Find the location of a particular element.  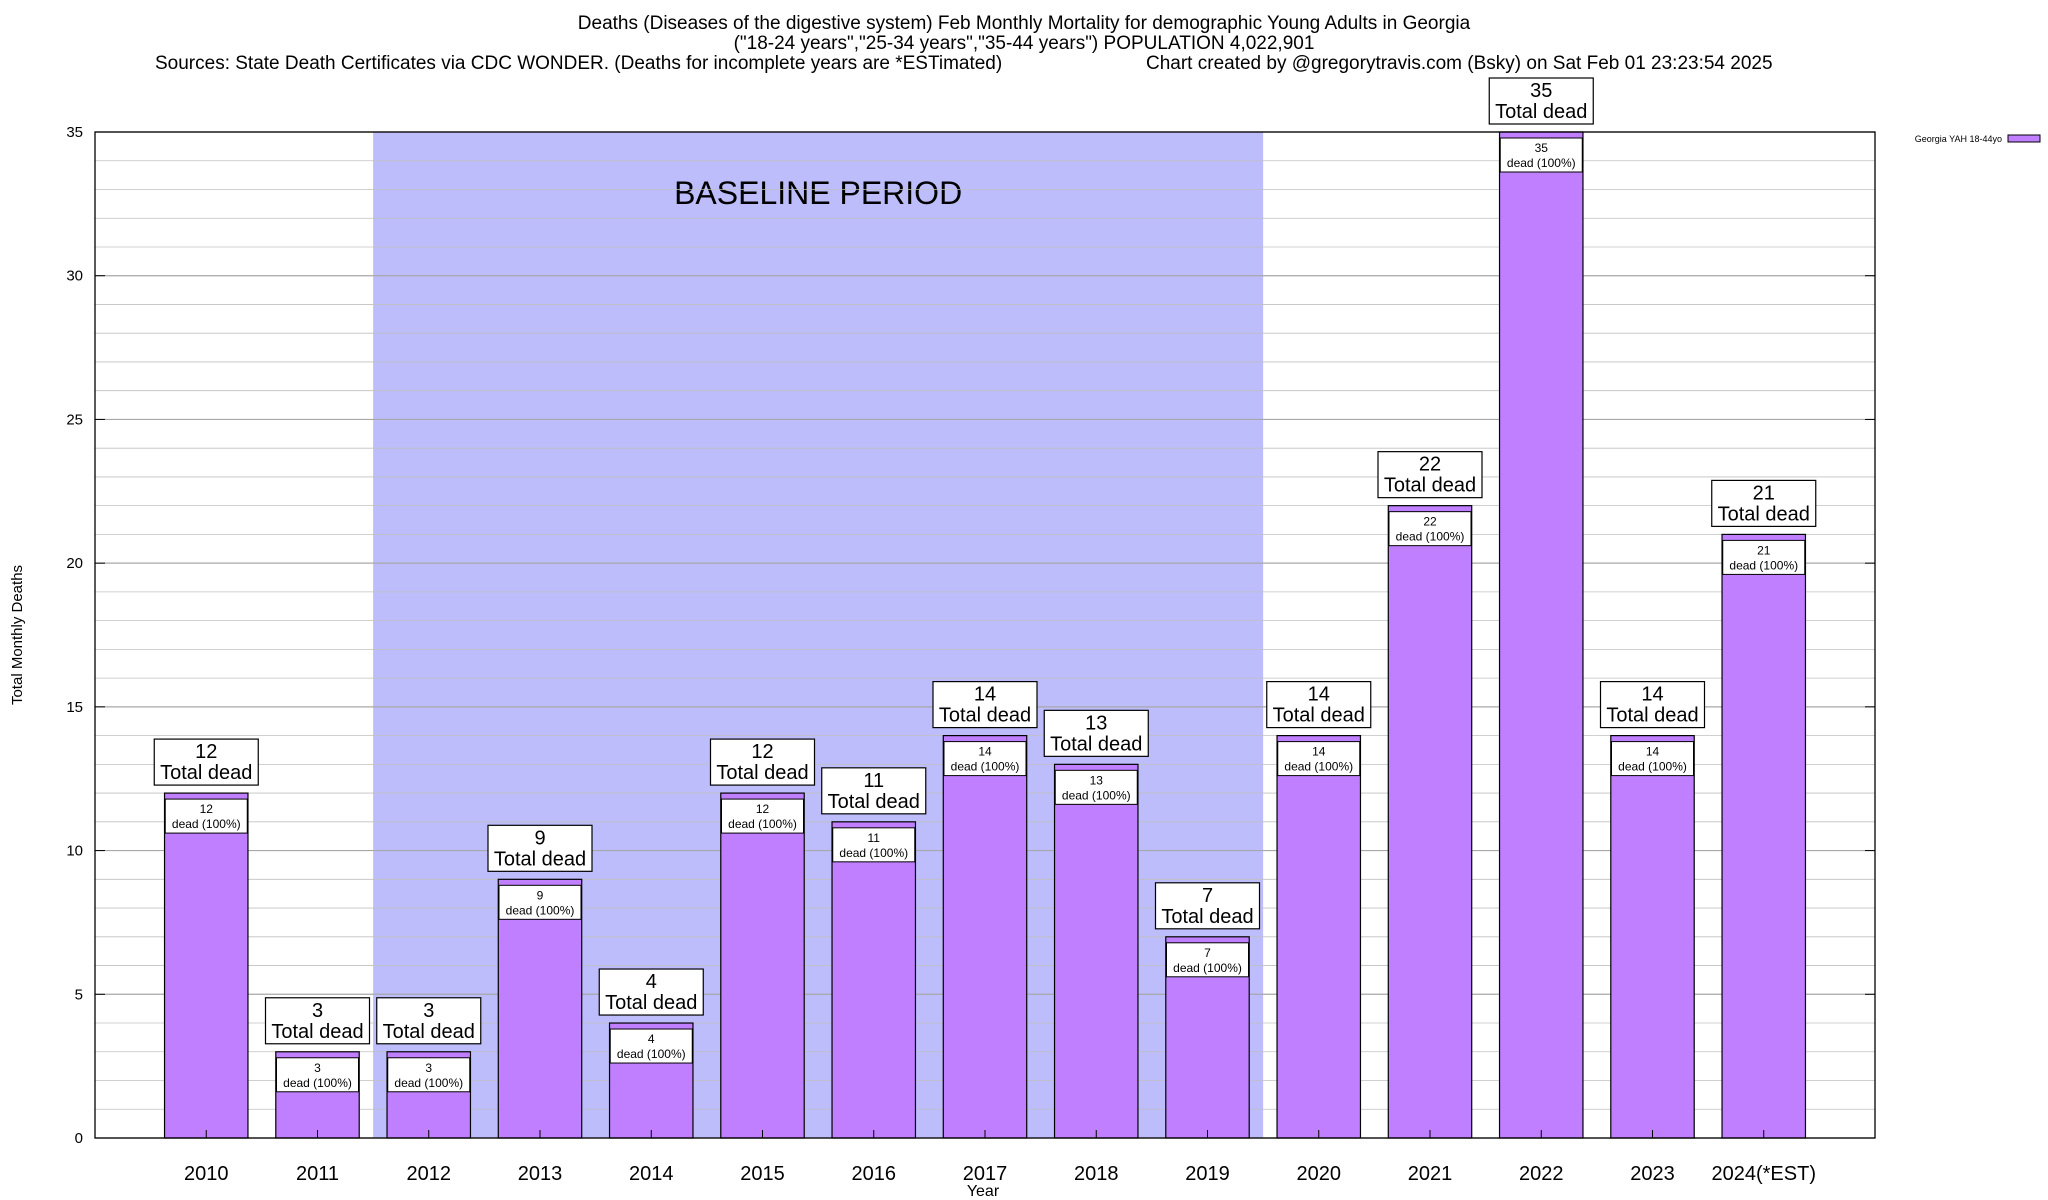

bar-2020 is located at coordinates (1319, 936).